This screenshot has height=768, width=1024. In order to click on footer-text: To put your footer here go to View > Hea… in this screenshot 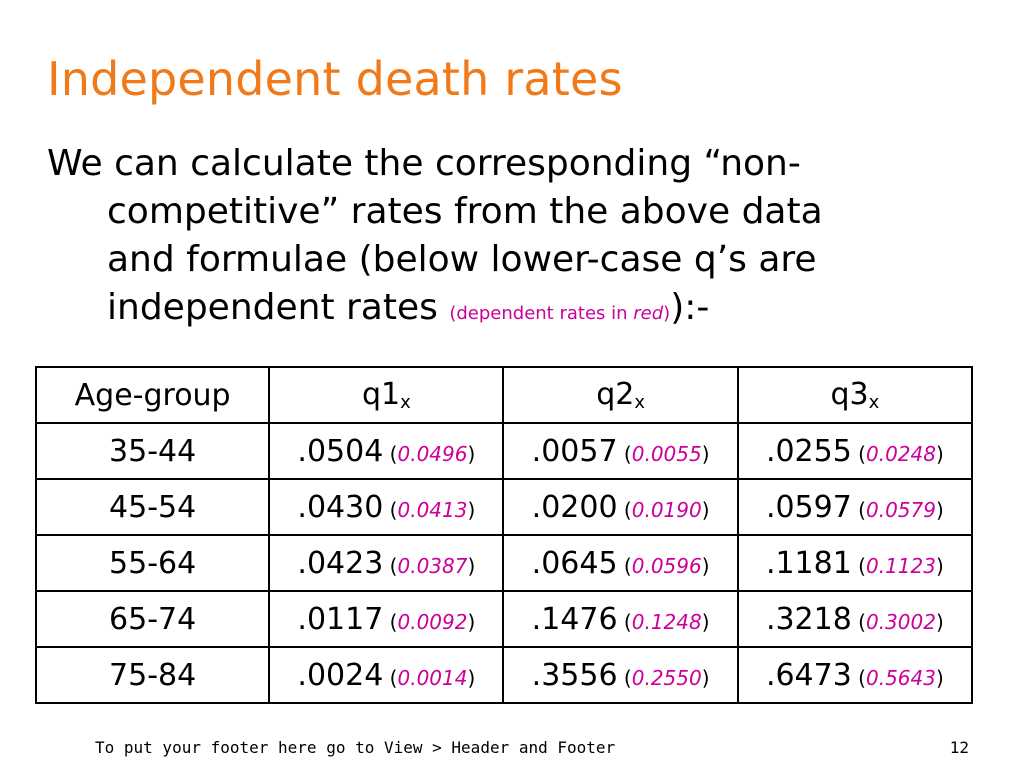, I will do `click(355, 747)`.